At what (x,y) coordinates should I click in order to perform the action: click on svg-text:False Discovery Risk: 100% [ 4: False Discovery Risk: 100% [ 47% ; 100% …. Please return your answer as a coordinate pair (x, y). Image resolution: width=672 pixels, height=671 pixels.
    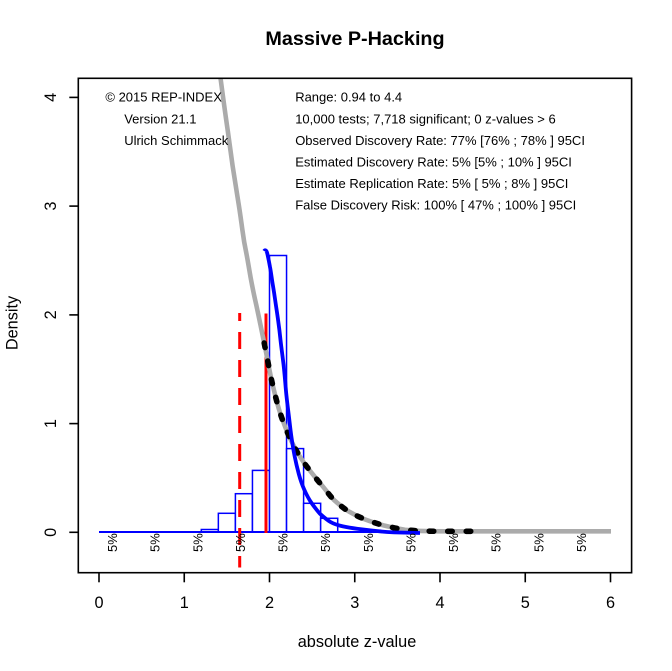
    Looking at the image, I should click on (435, 205).